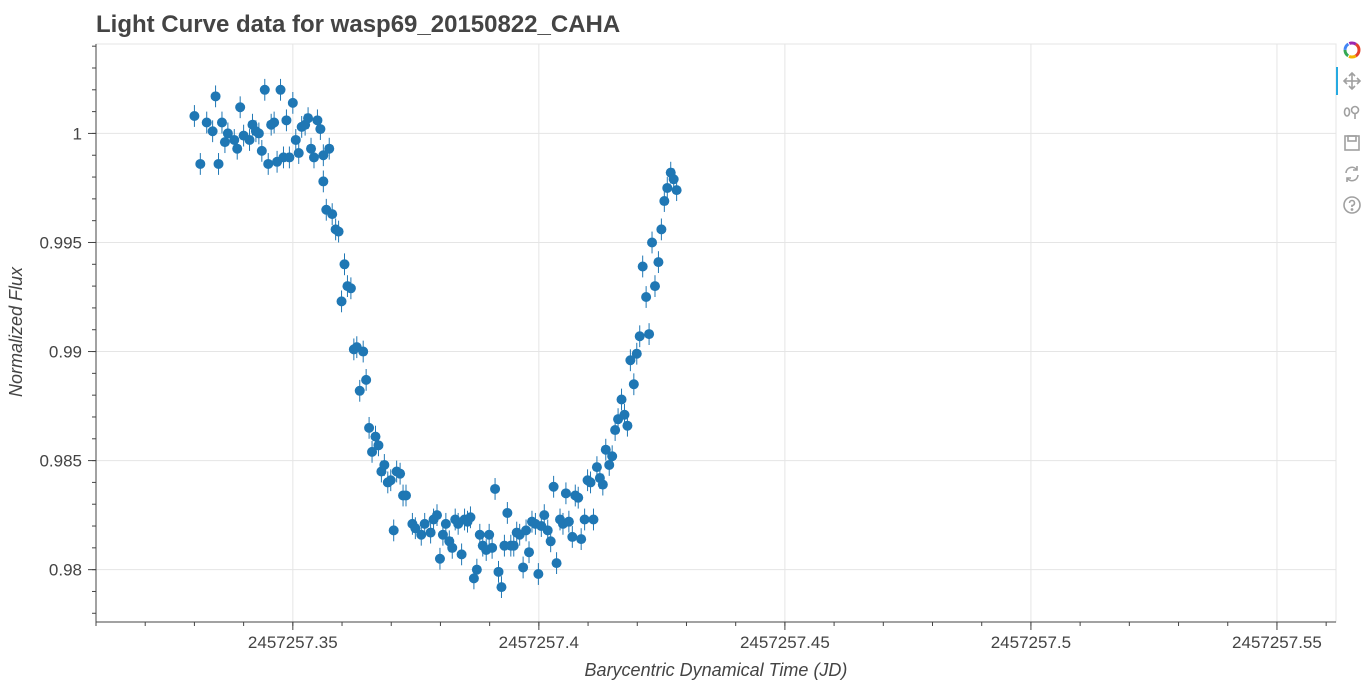 Image resolution: width=1366 pixels, height=688 pixels. I want to click on y-tick-label: 0.99, so click(65, 352).